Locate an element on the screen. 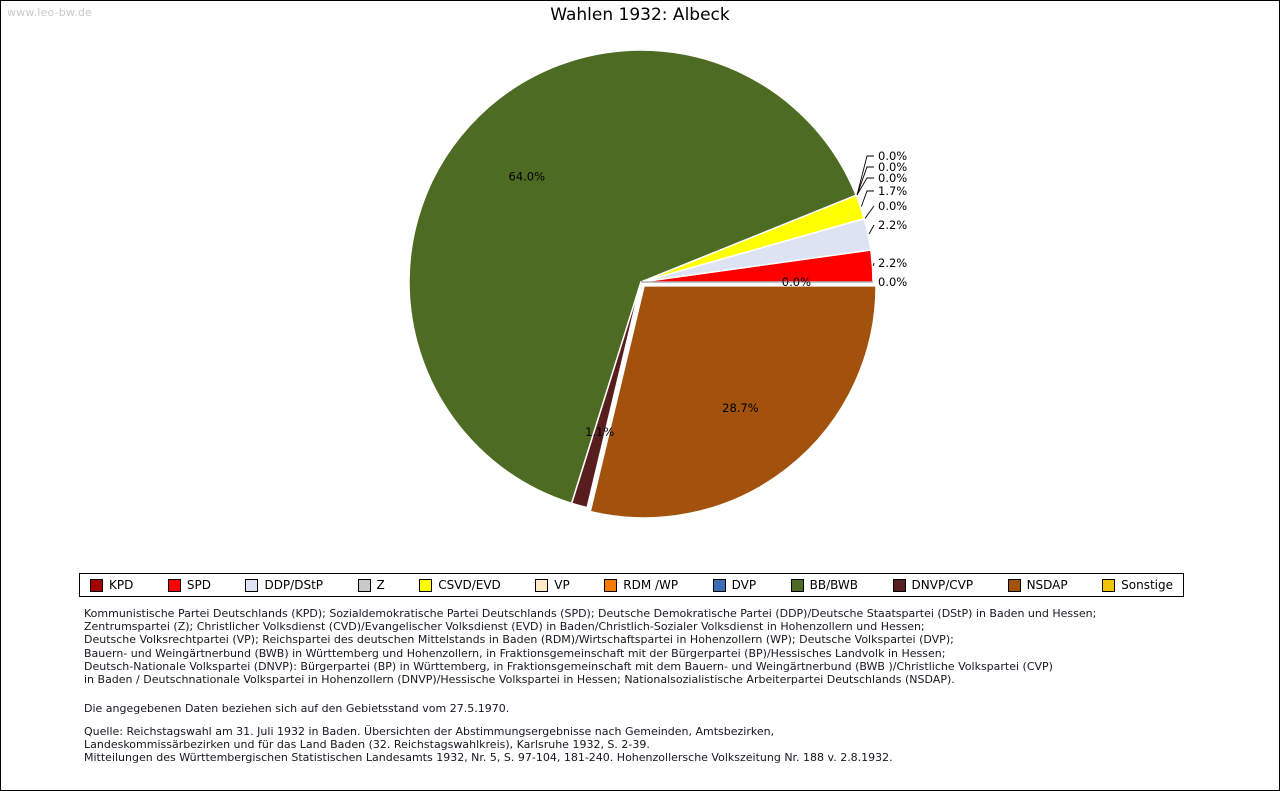 The image size is (1280, 791). legend-label: DDP/DStP is located at coordinates (294, 585).